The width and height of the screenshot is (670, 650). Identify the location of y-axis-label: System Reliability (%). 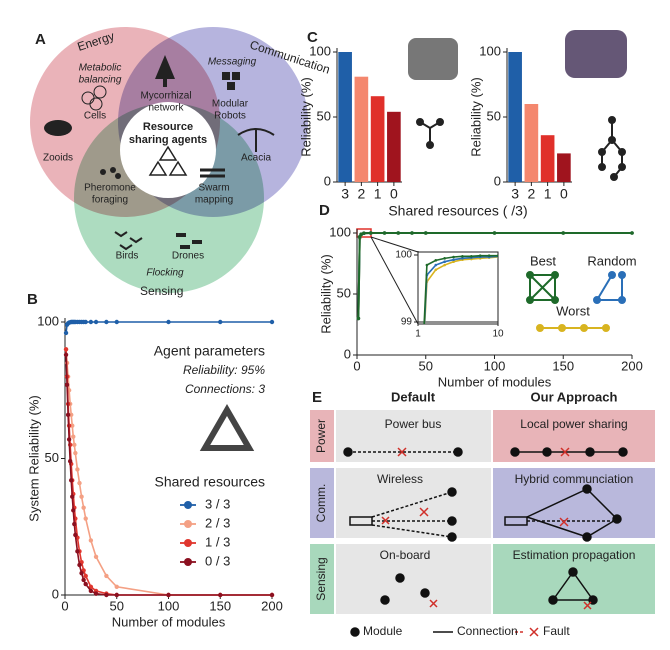
(33, 458).